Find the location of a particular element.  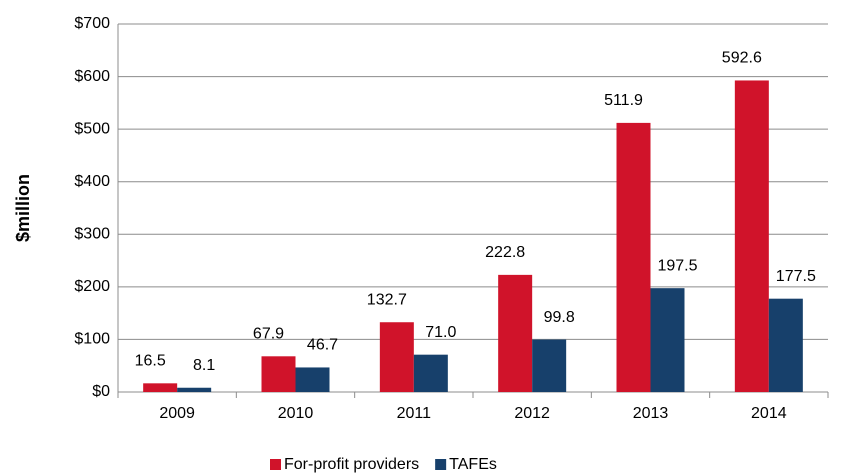

legend-label: TAFEs is located at coordinates (473, 464).